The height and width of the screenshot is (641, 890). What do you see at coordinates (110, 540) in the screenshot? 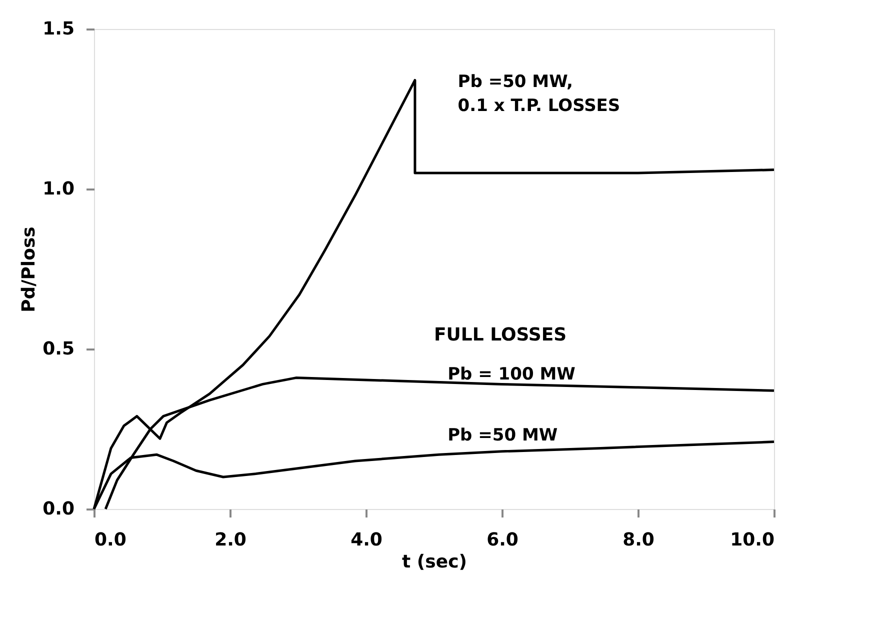
I see `x-tick-label: 0.0` at bounding box center [110, 540].